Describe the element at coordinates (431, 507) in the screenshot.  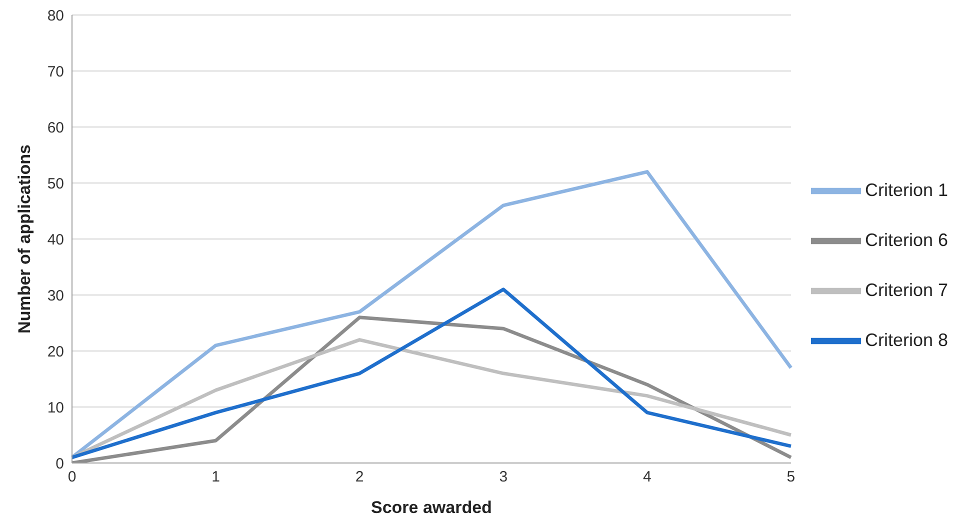
I see `x-axis-title: Score awarded` at that location.